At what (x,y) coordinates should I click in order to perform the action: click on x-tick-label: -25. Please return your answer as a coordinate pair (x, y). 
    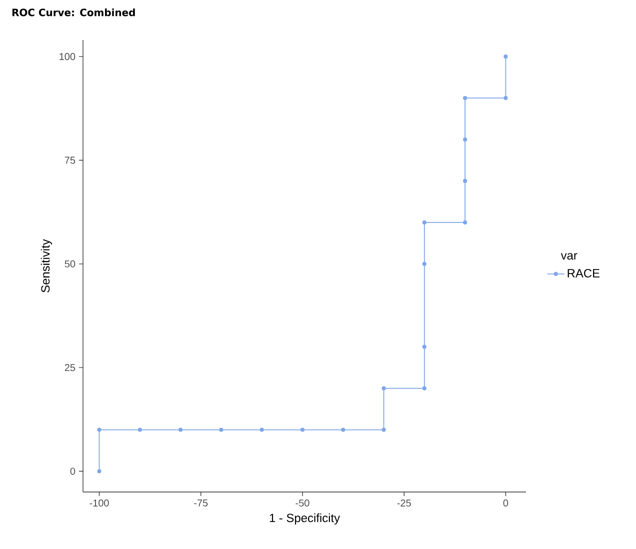
    Looking at the image, I should click on (404, 503).